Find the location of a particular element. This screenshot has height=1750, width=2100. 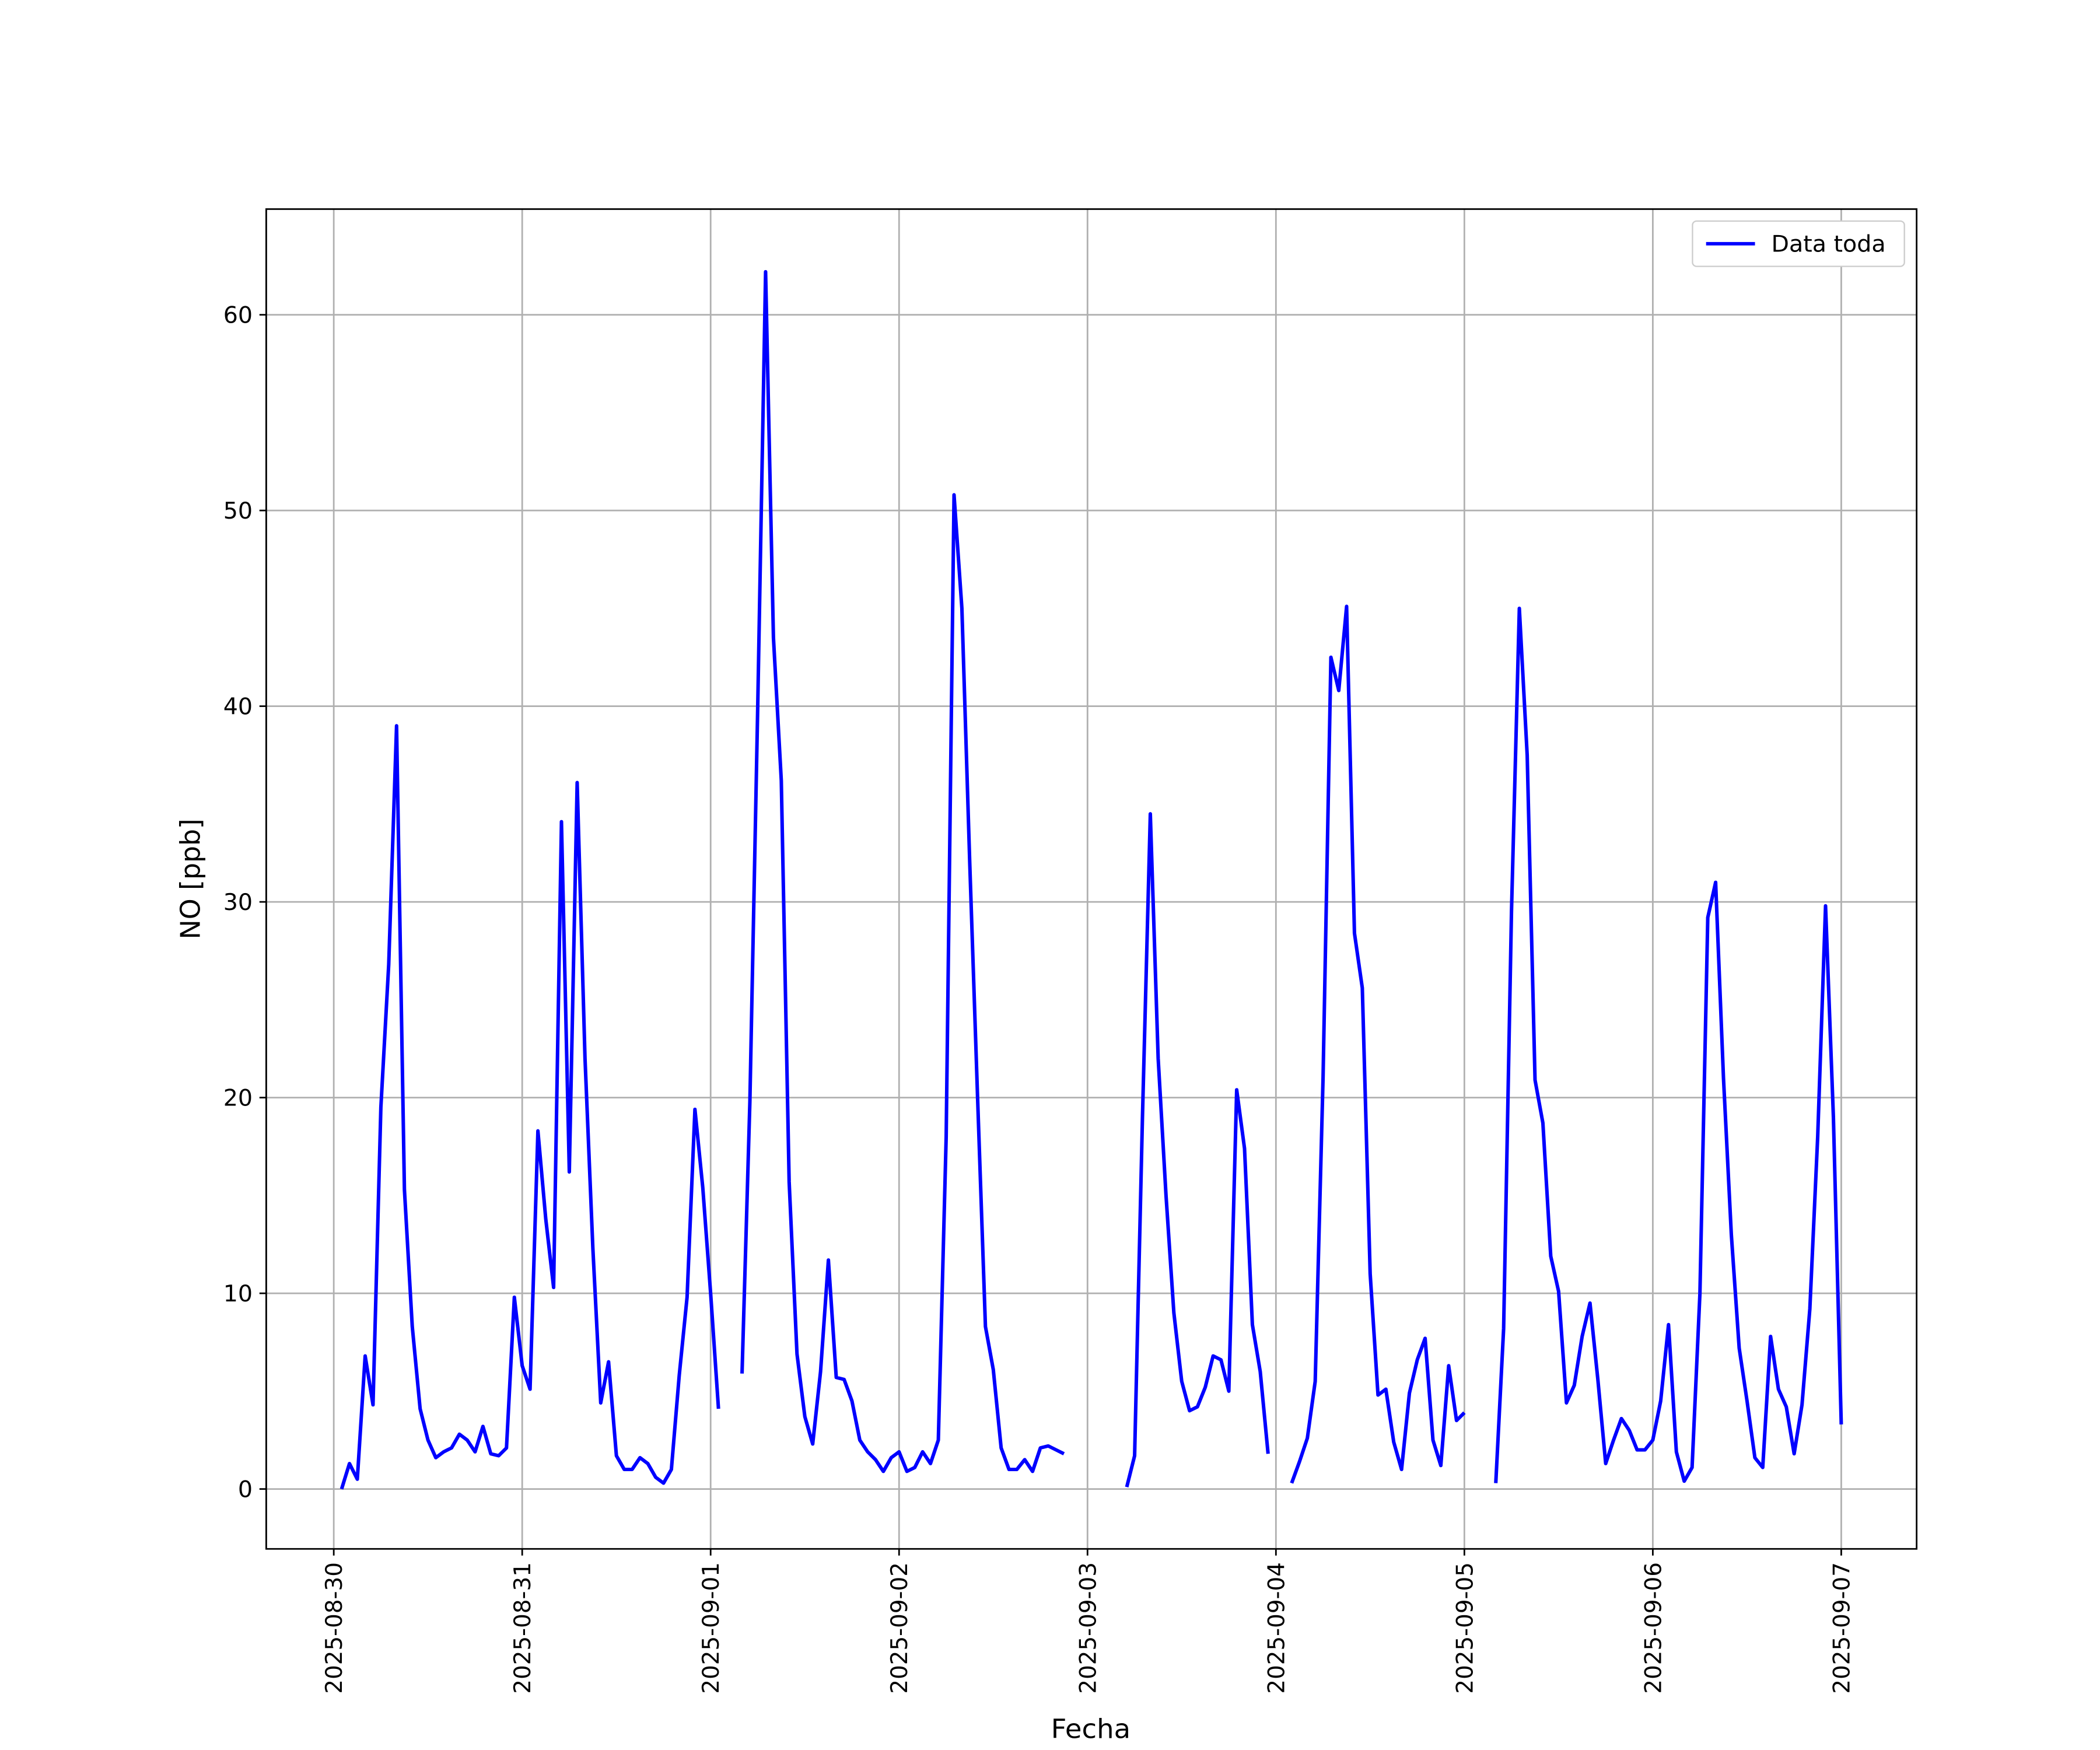

y-tick-label: 40 is located at coordinates (238, 707).